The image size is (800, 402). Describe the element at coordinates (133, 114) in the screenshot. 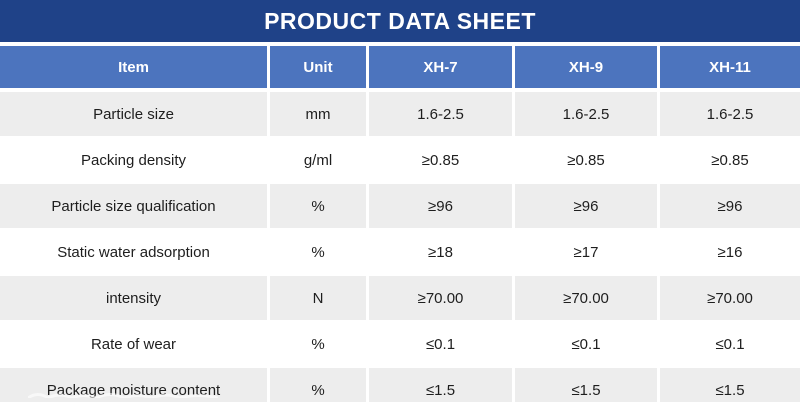

I see `row-item-label: Particle size` at that location.